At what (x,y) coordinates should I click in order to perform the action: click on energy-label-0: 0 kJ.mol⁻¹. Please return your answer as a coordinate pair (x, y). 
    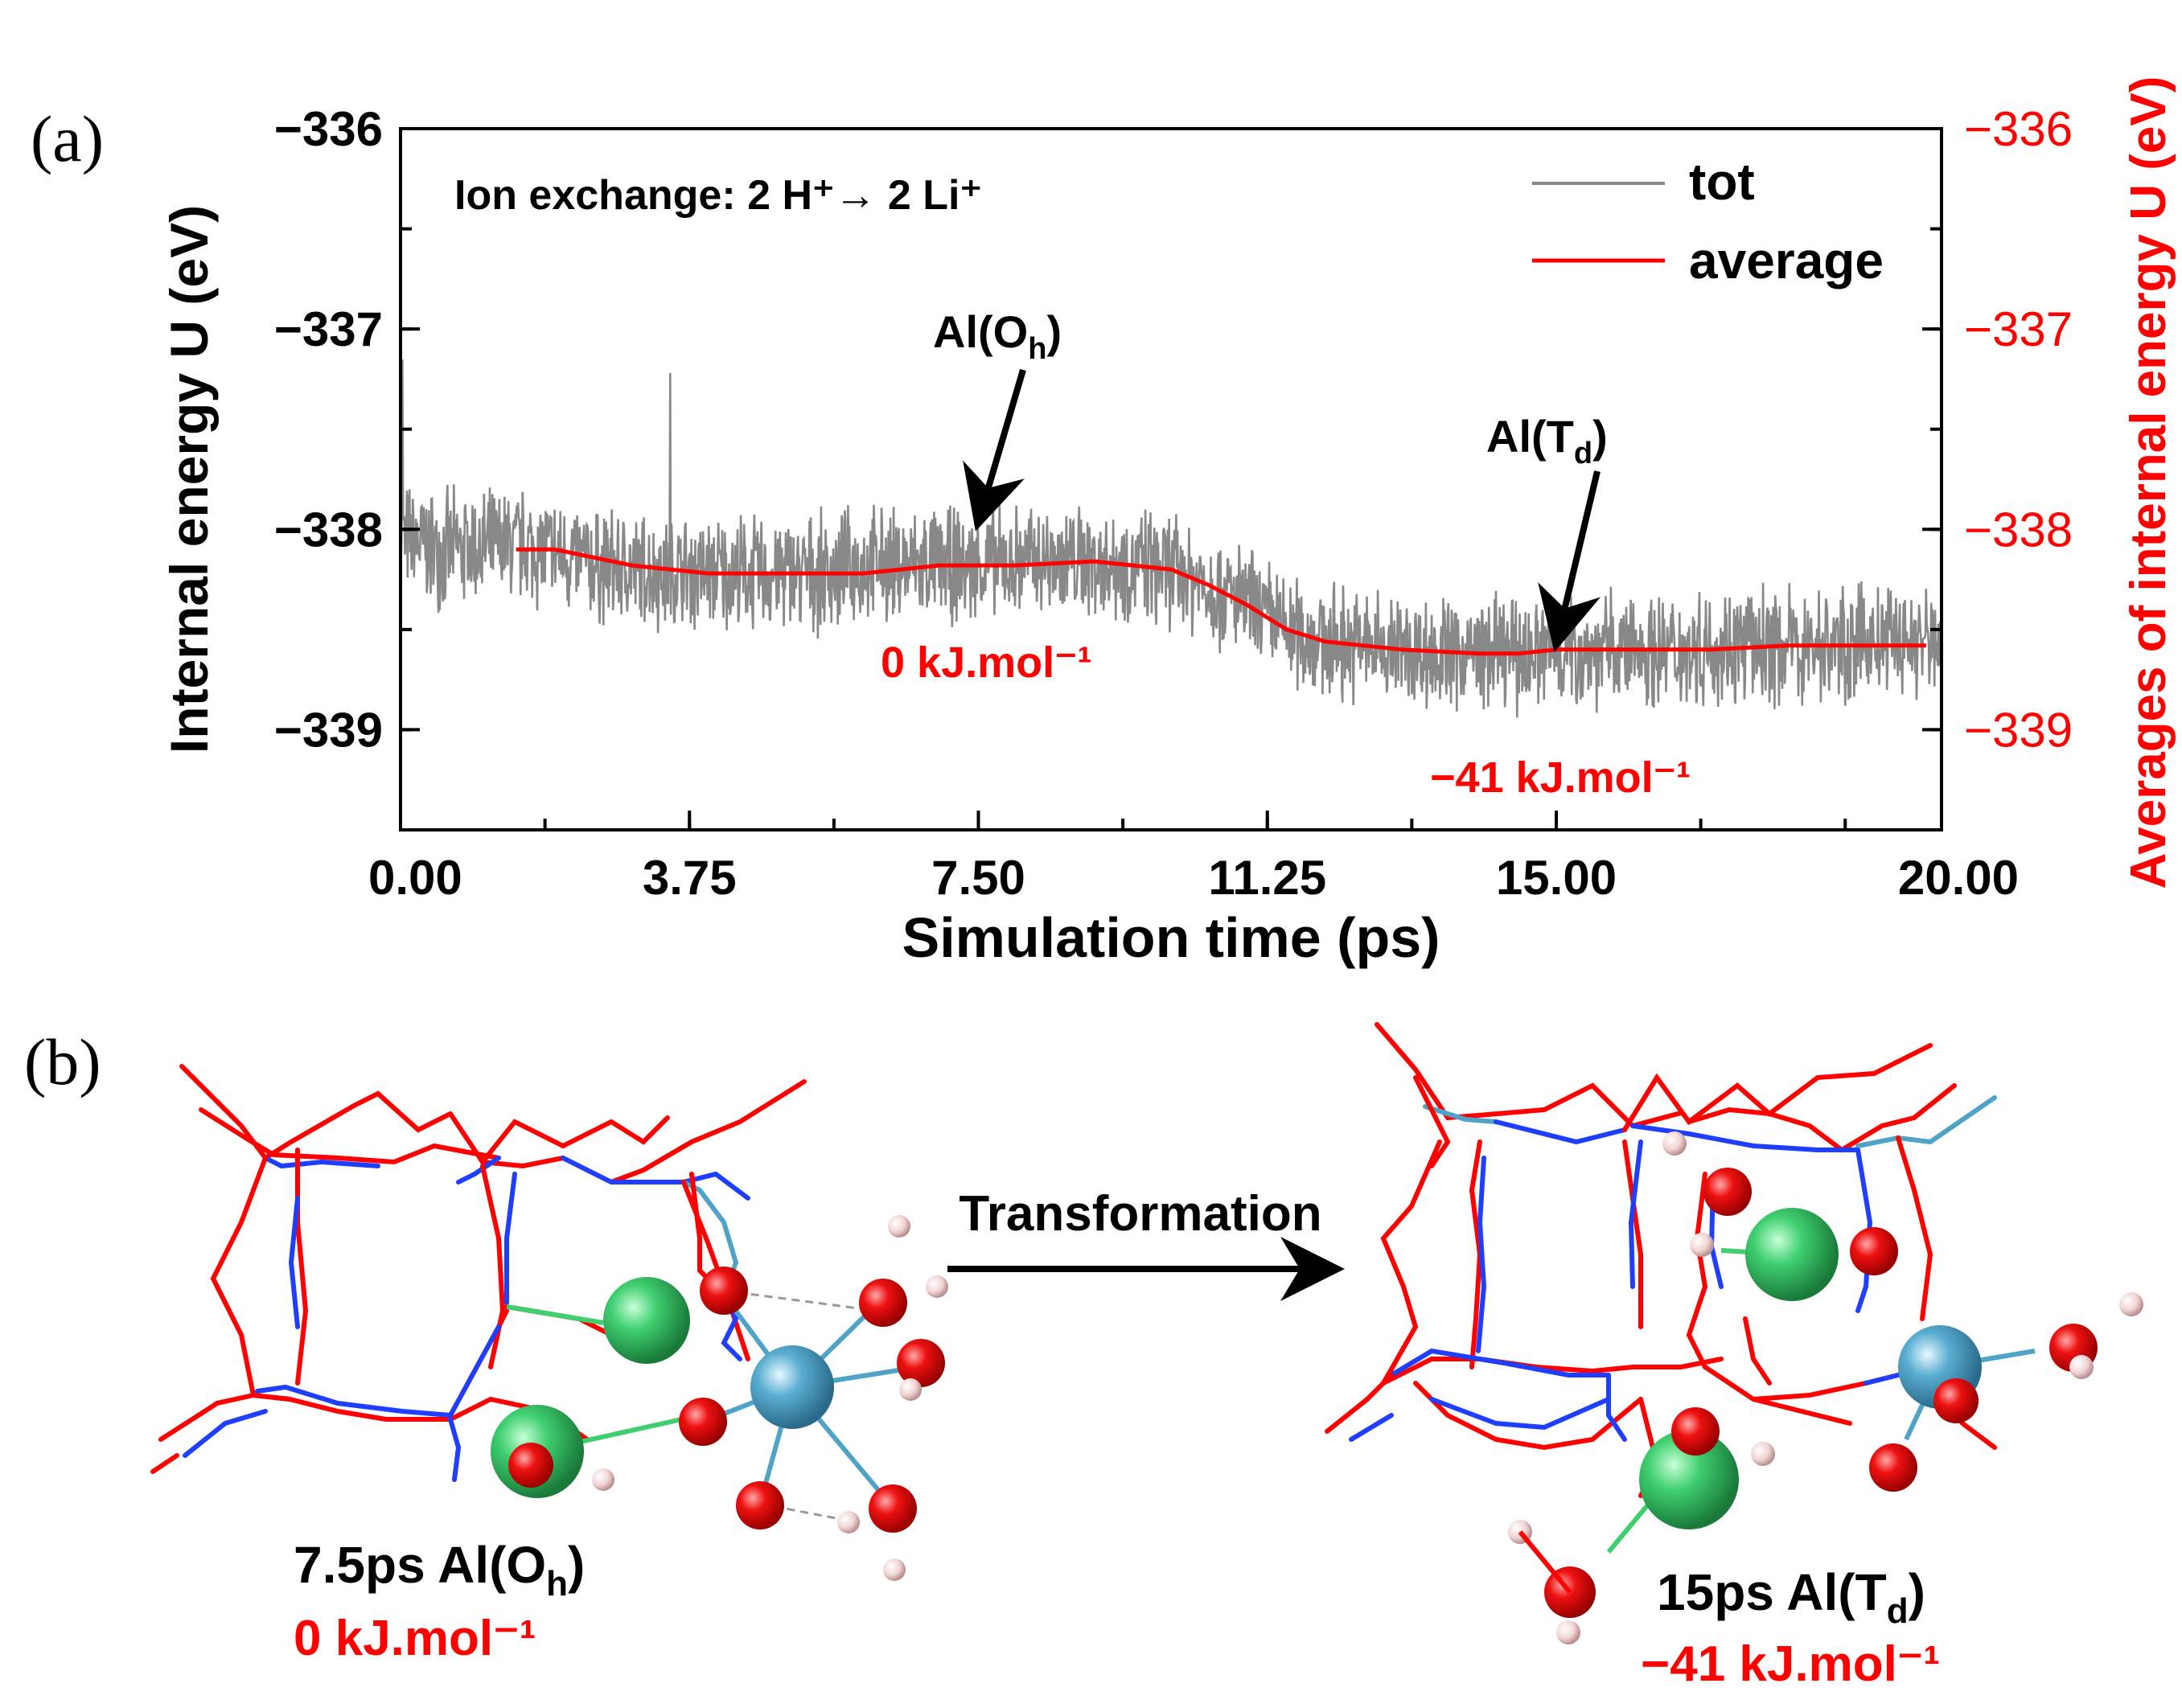
    Looking at the image, I should click on (986, 662).